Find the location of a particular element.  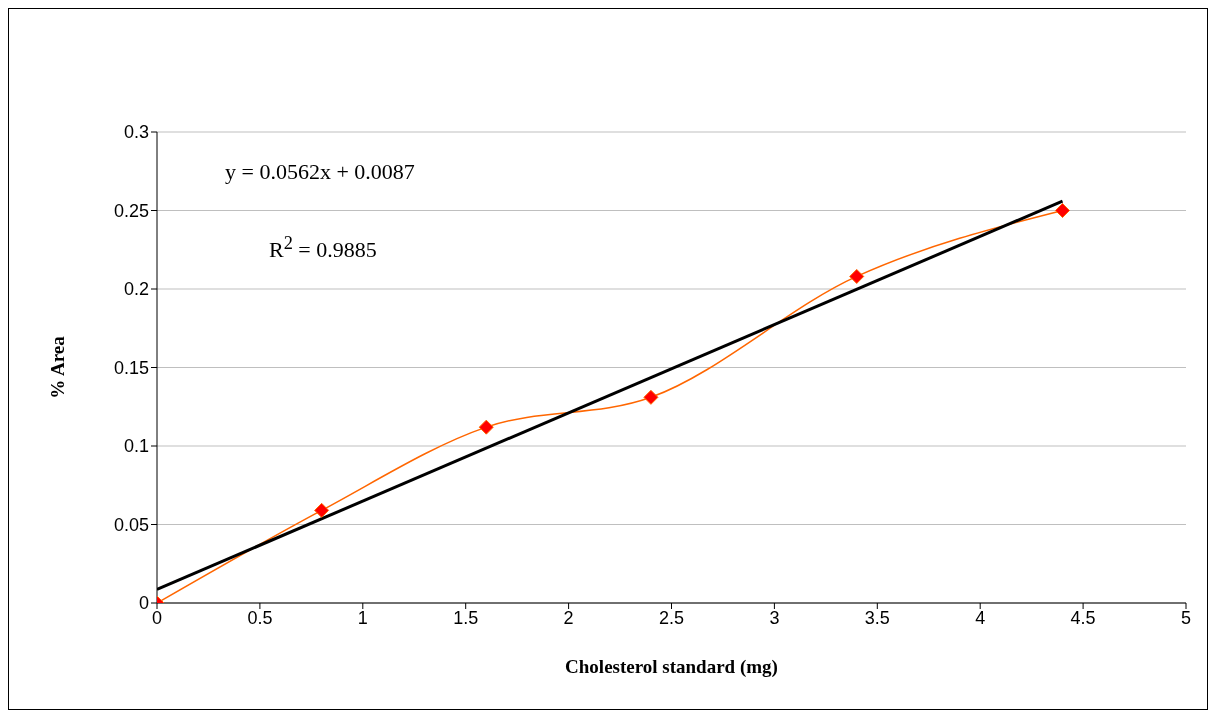

y-tick-label: 0.1 is located at coordinates (136, 446).